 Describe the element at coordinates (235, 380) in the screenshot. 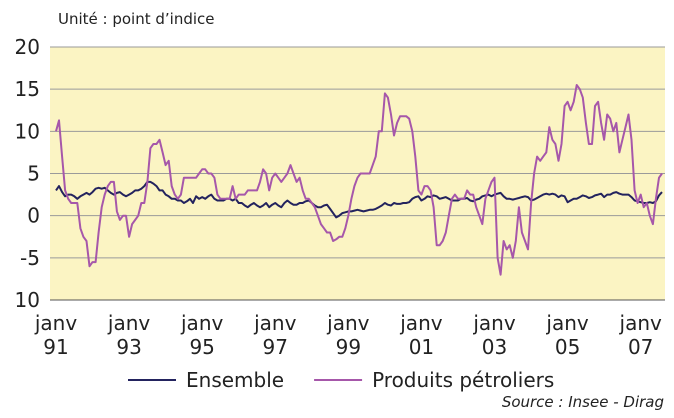

I see `legend-label: Ensemble` at that location.